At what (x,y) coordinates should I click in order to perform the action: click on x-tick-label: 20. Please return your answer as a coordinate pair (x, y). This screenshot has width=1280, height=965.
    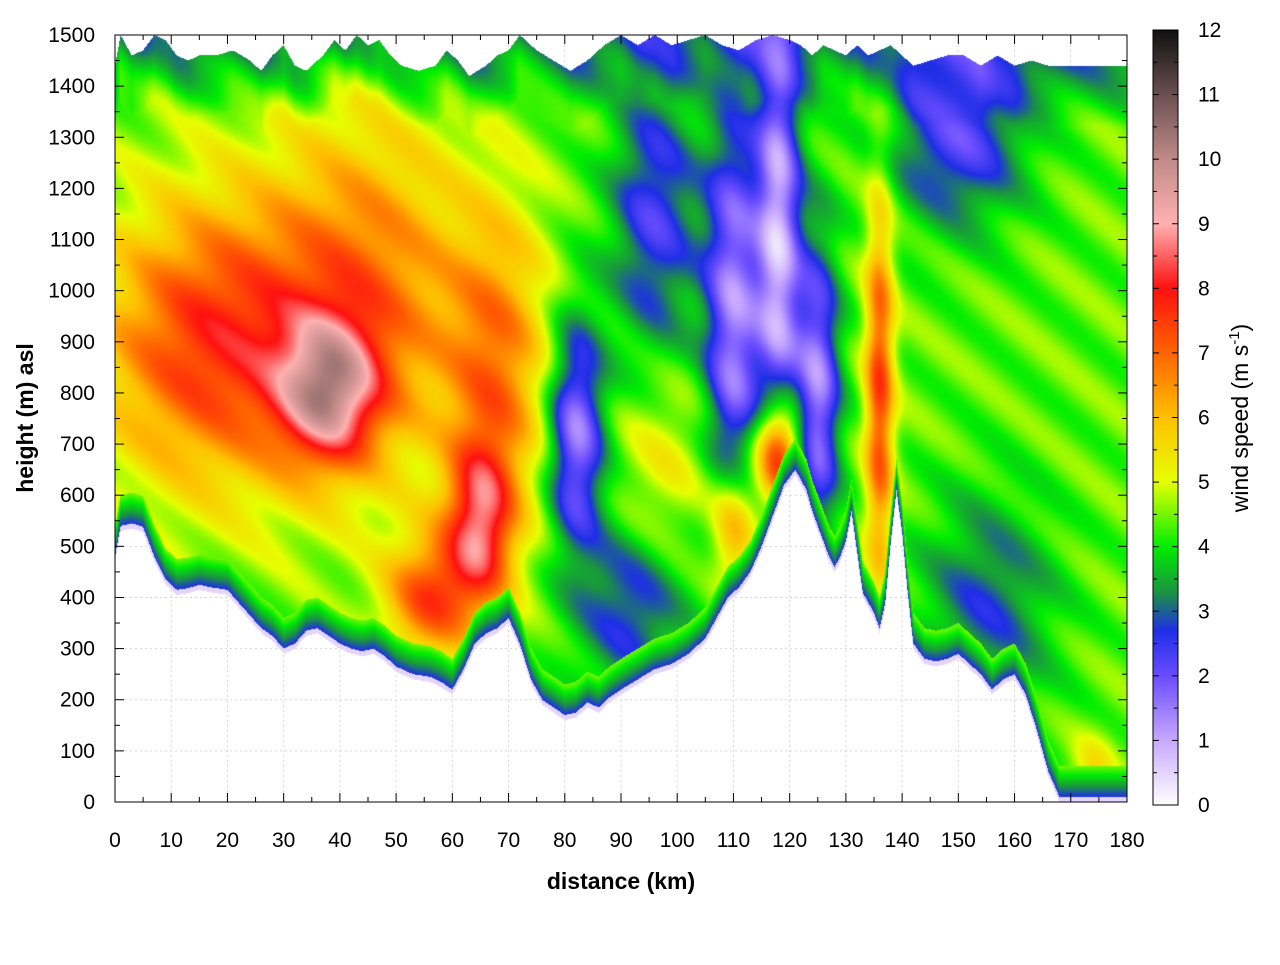
    Looking at the image, I should click on (227, 840).